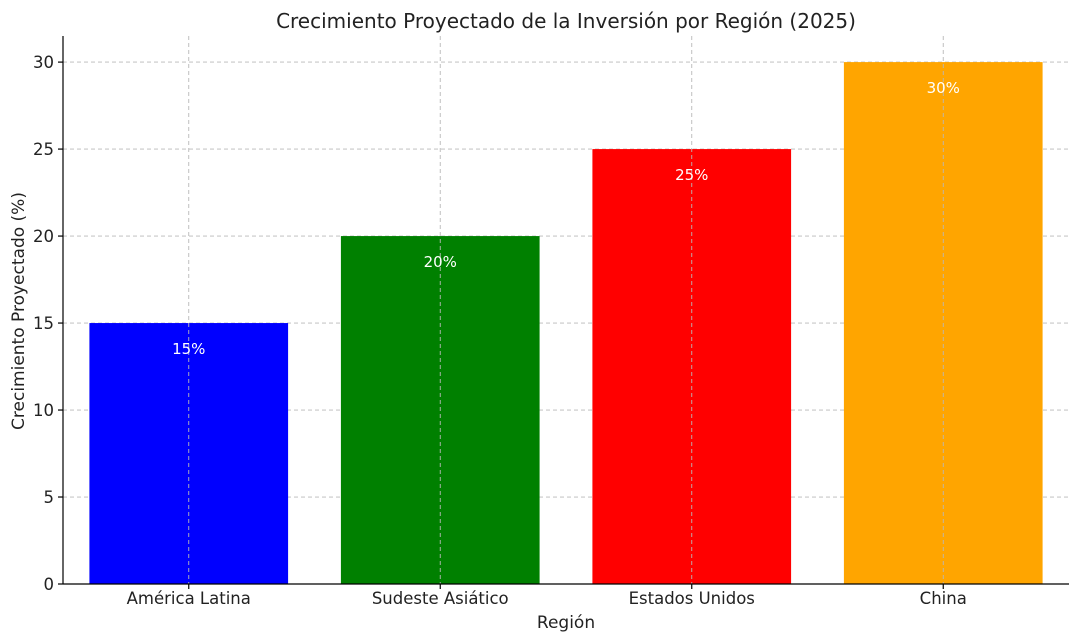 The width and height of the screenshot is (1079, 643). I want to click on y-tick-label: 10, so click(43, 410).